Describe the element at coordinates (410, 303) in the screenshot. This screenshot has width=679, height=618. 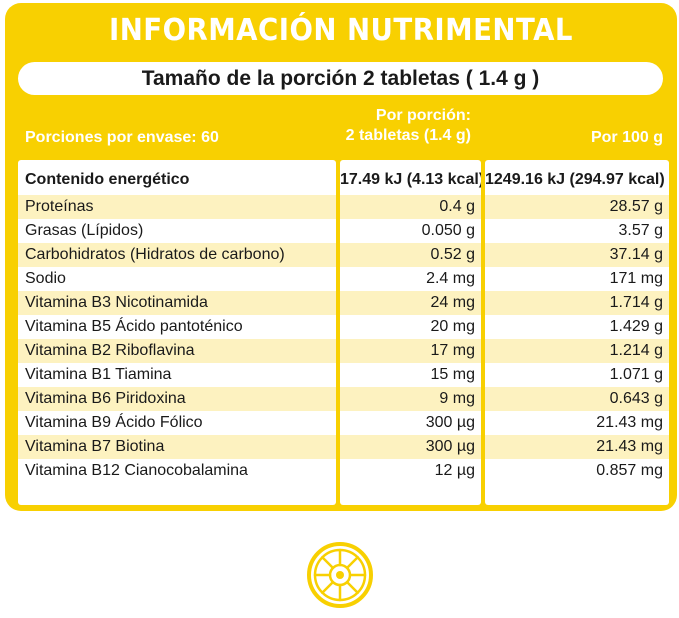
I see `table-cell-per-serving: 24 mg` at that location.